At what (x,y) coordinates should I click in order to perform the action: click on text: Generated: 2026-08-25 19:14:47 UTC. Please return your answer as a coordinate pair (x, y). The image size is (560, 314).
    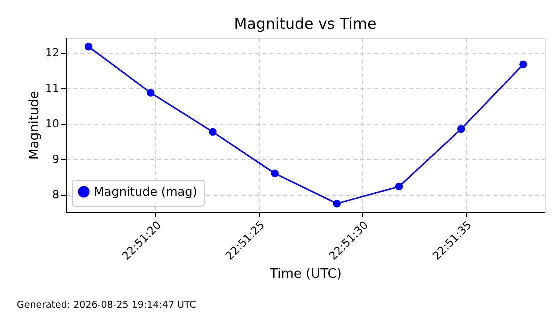
    Looking at the image, I should click on (107, 305).